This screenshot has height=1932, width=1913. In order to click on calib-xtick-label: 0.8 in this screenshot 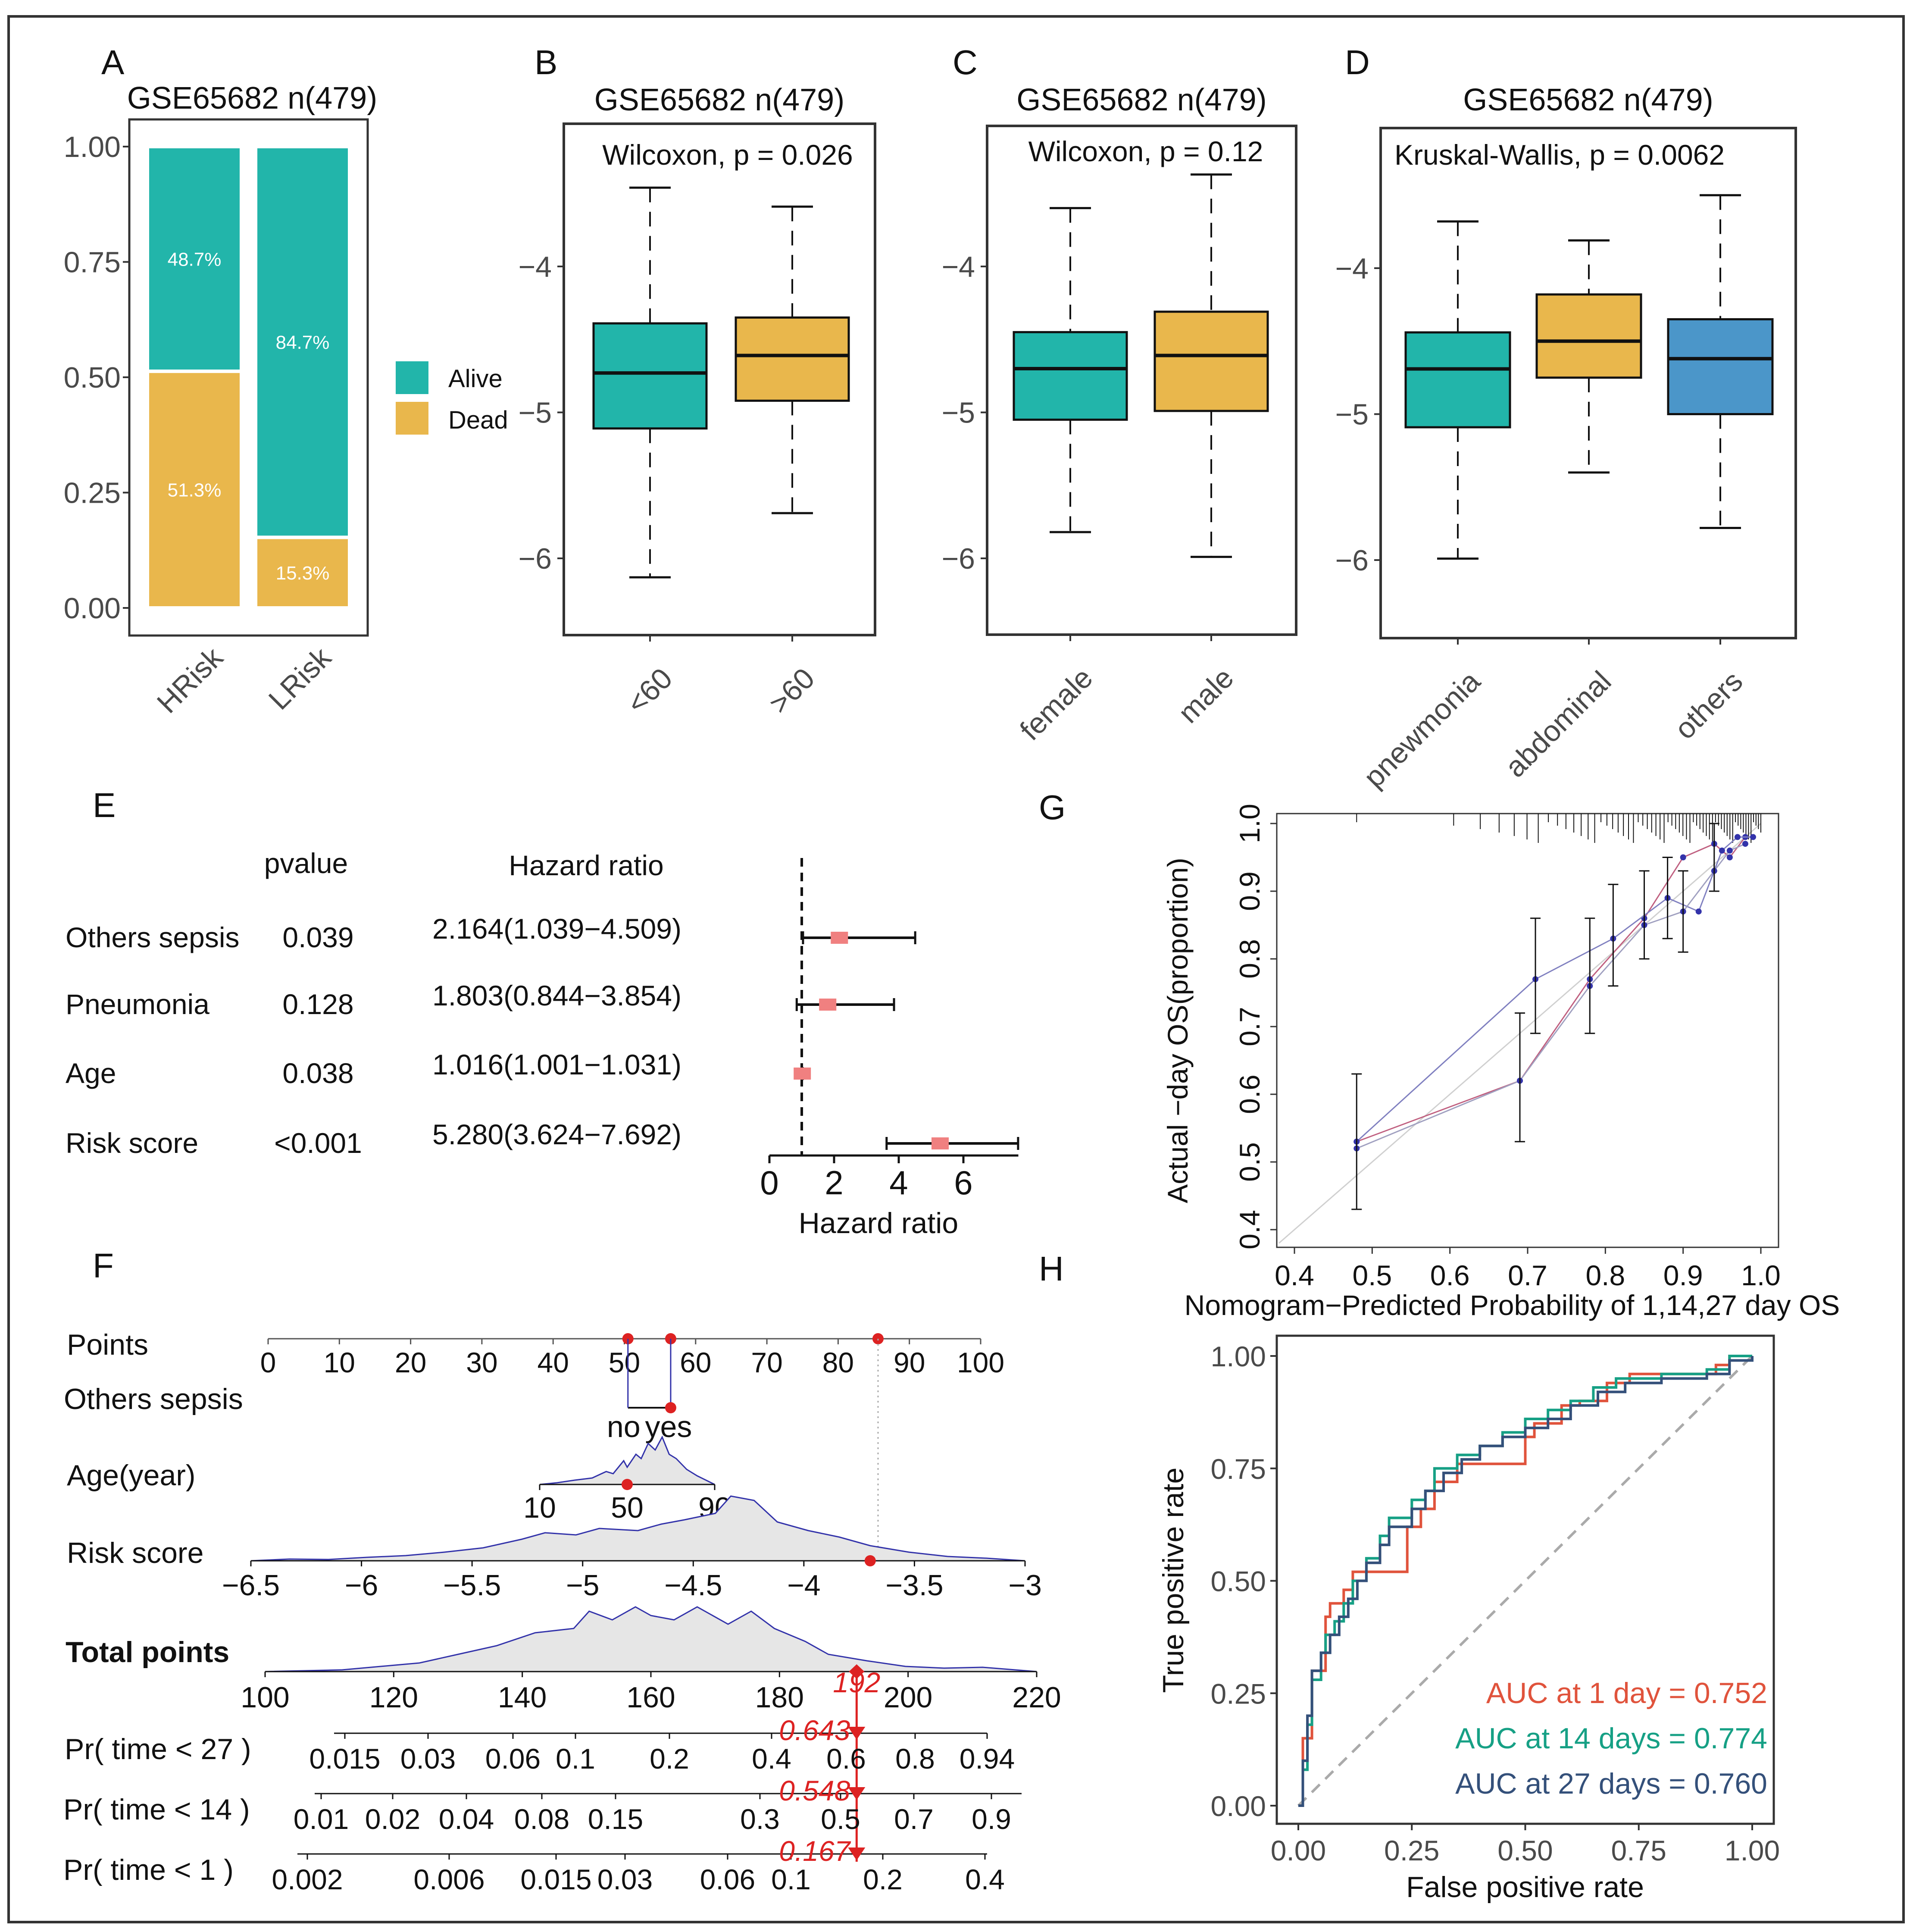, I will do `click(1605, 1275)`.